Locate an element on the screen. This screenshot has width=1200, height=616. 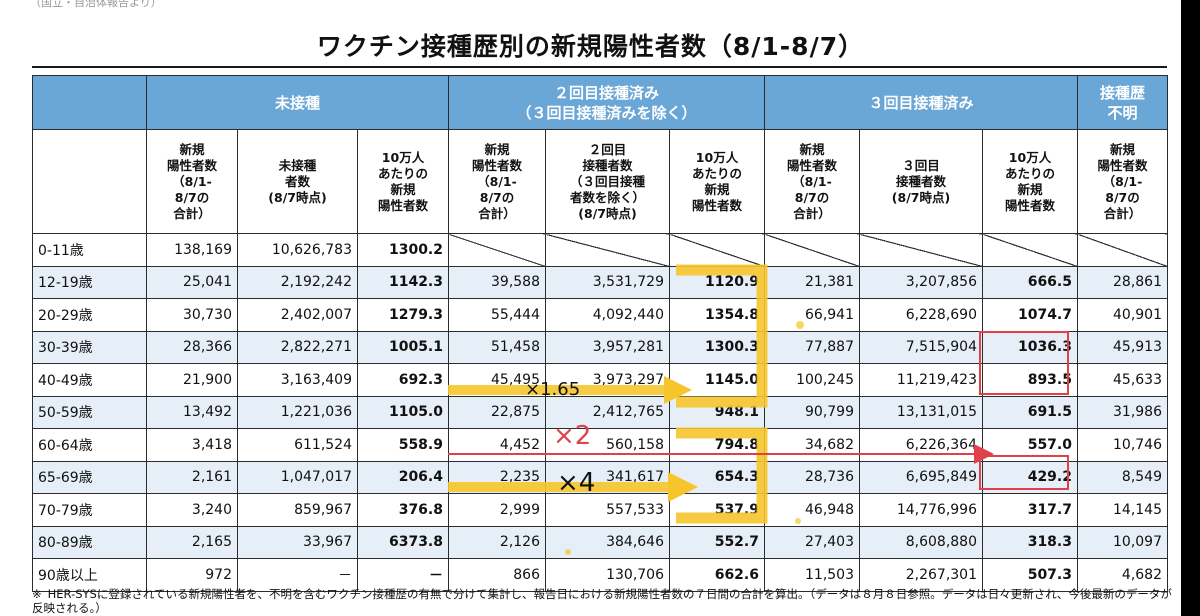
3dose-pop-cell: 3,207,856 is located at coordinates (921, 282).